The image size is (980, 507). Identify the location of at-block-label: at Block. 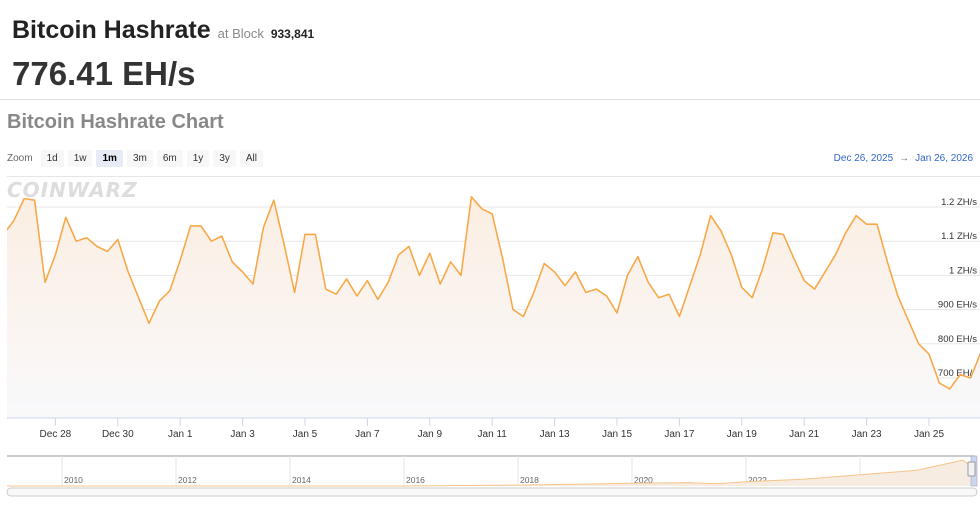
(240, 33).